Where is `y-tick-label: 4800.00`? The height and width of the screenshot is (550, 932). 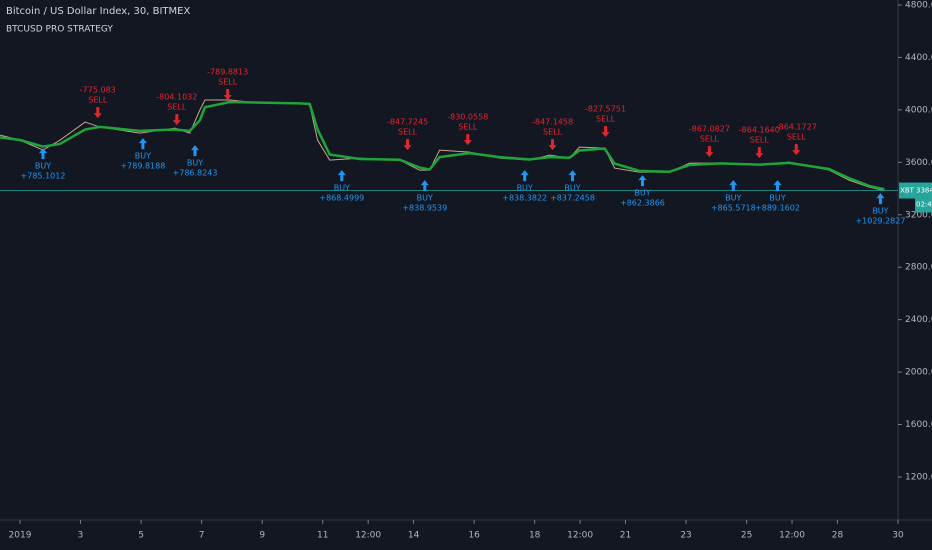 y-tick-label: 4800.00 is located at coordinates (918, 5).